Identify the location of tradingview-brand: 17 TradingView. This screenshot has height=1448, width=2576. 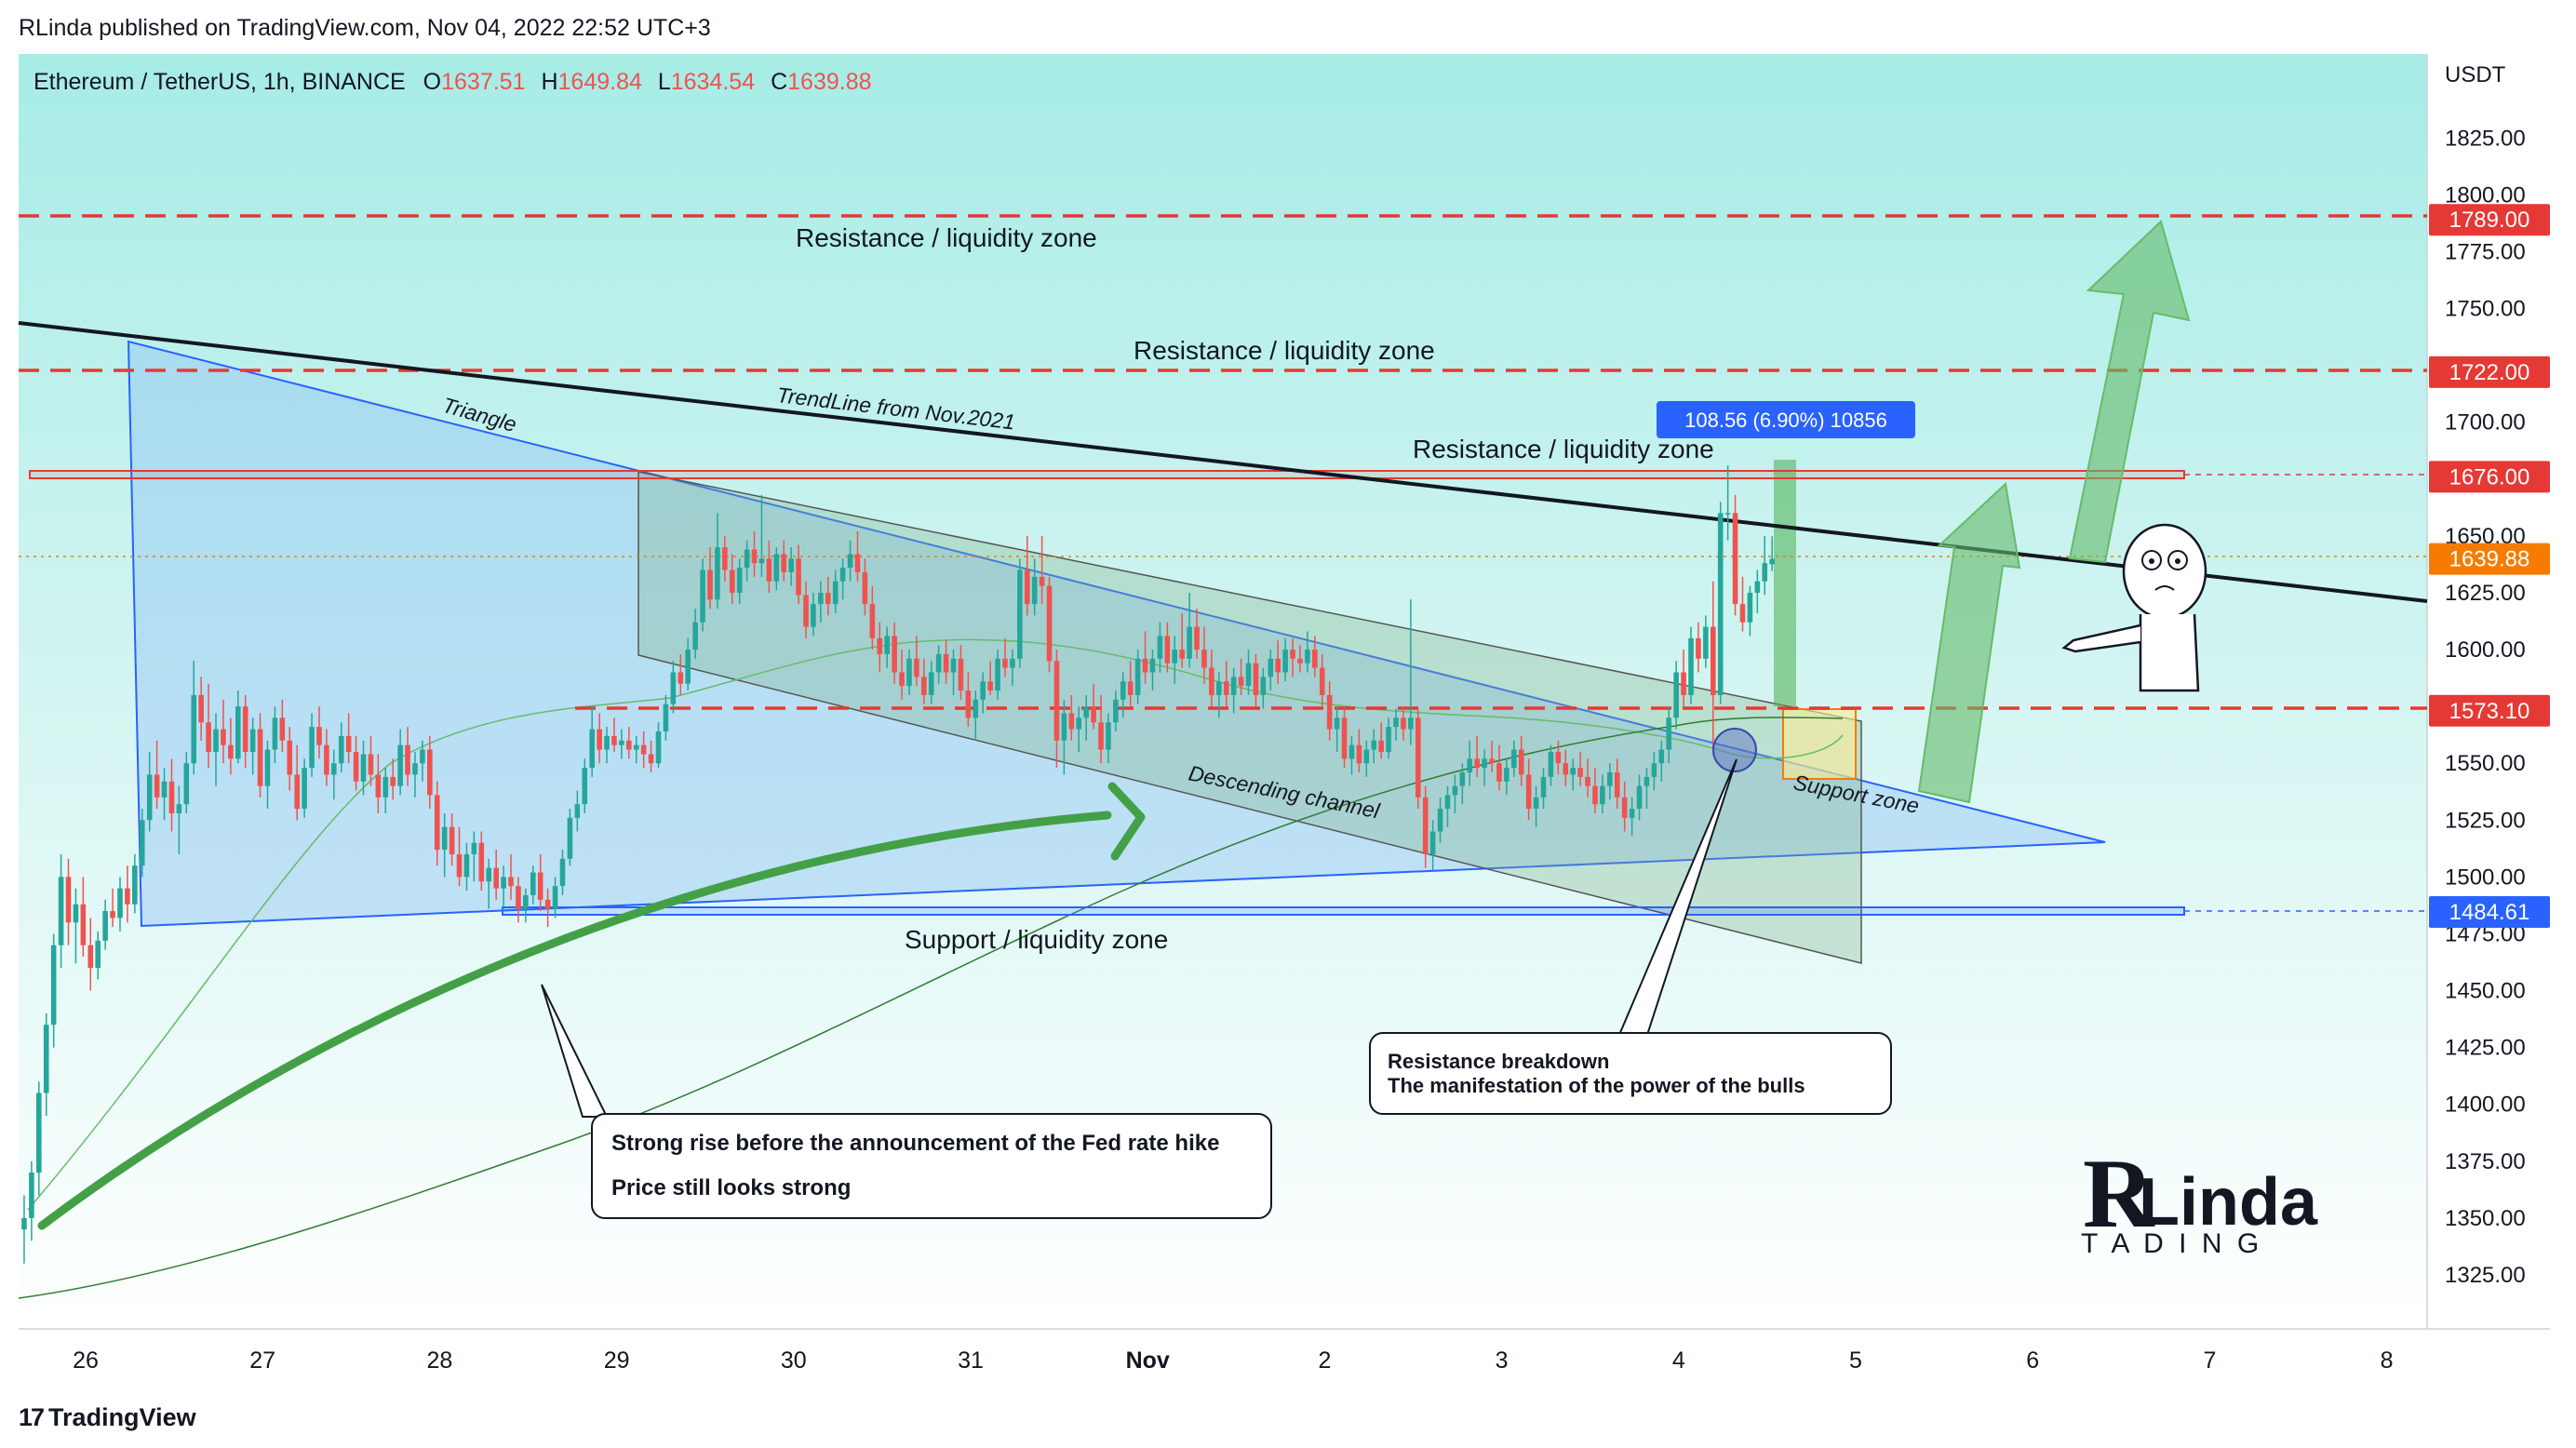
(107, 1418).